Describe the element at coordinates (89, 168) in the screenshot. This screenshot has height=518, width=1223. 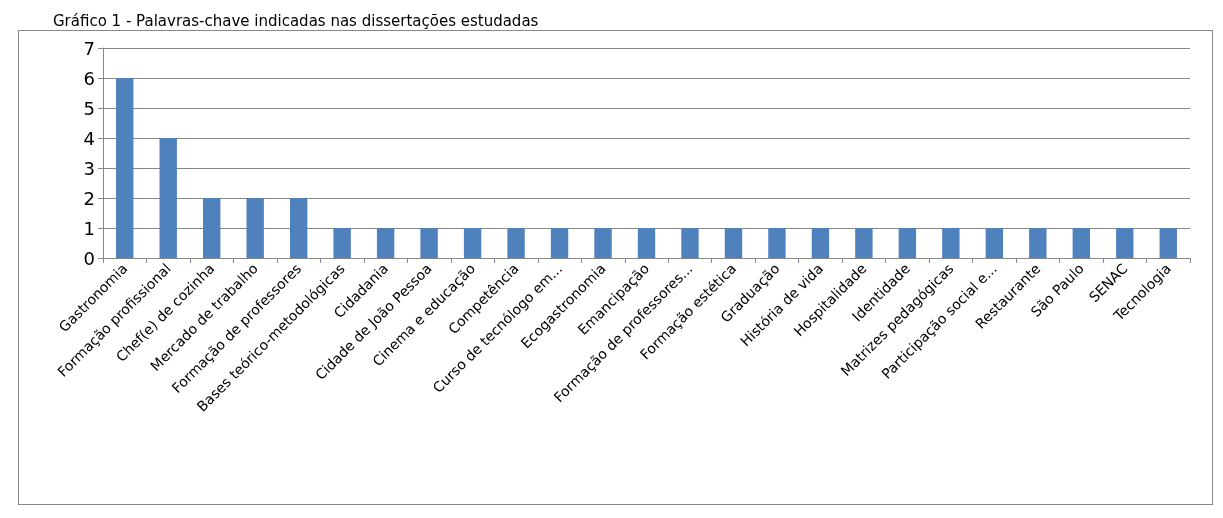
I see `y-tick-label: 3` at that location.